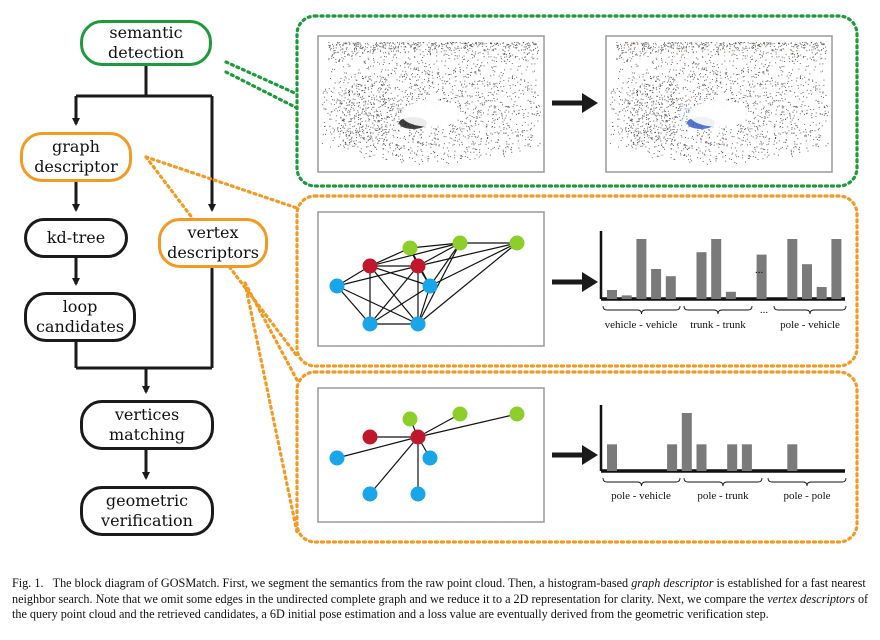 Image resolution: width=880 pixels, height=640 pixels. What do you see at coordinates (641, 325) in the screenshot?
I see `histogram-group-label: vehicle - vehicle` at bounding box center [641, 325].